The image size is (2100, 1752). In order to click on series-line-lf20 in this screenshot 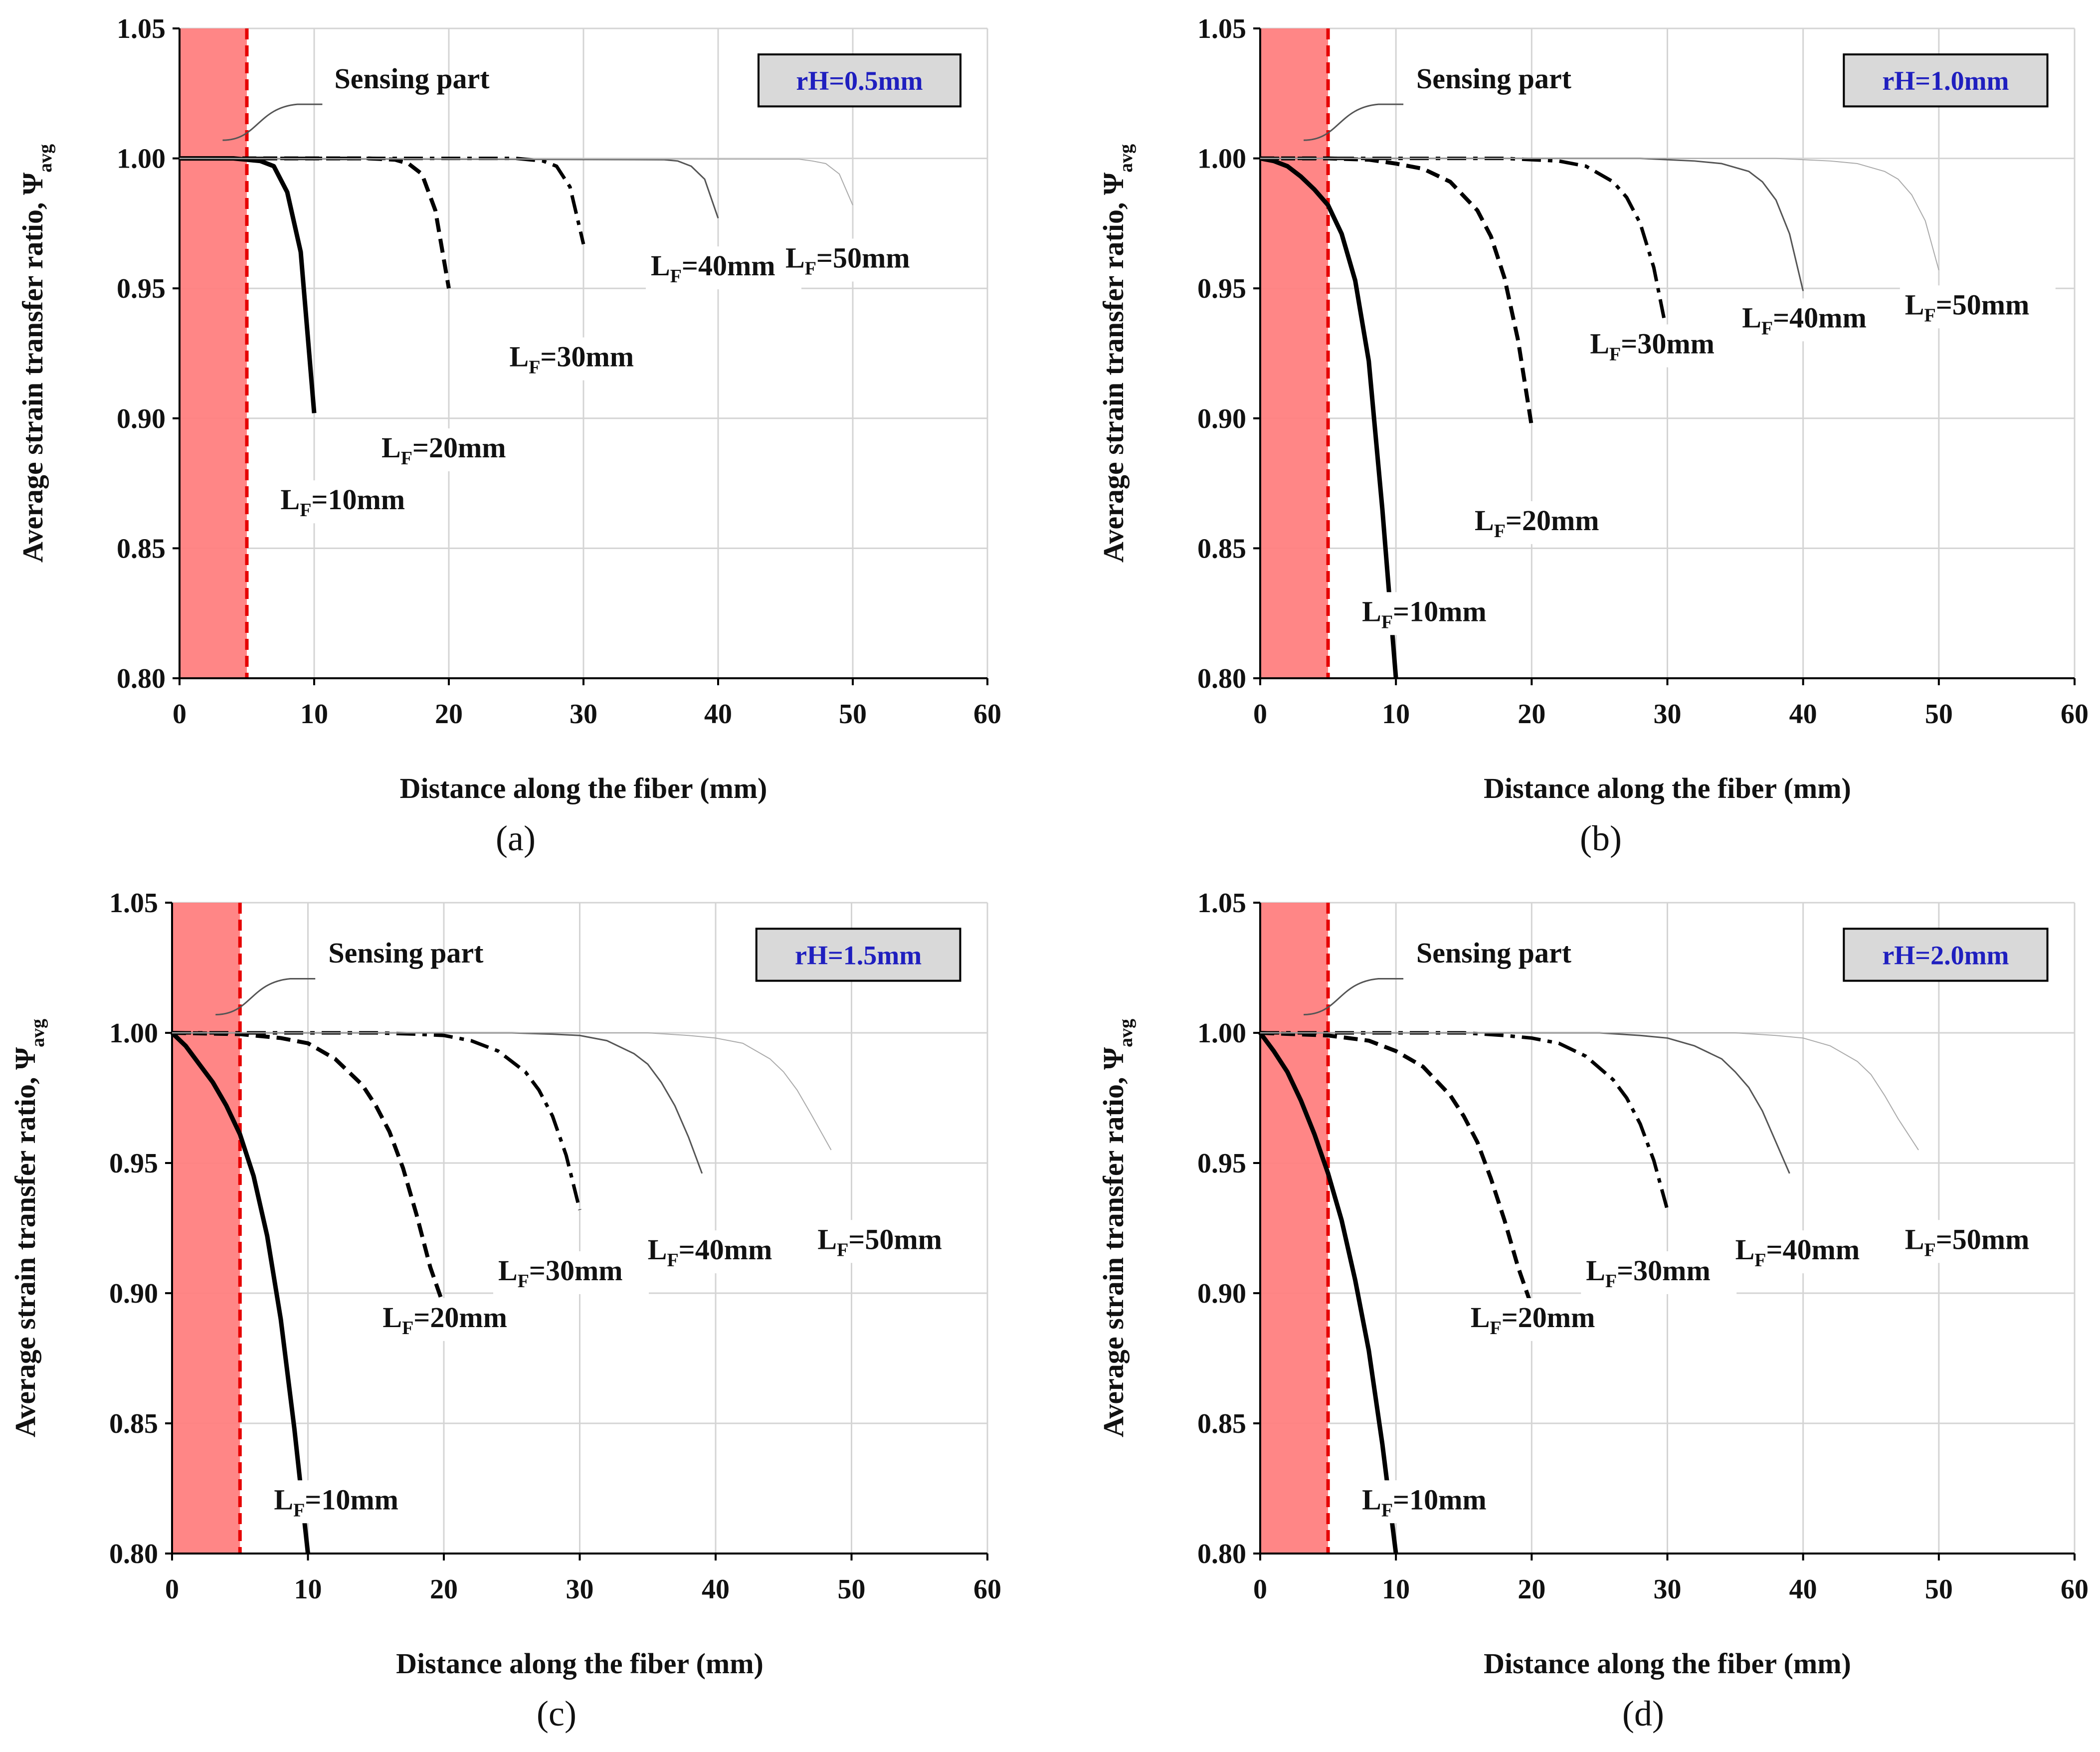, I will do `click(1397, 291)`.